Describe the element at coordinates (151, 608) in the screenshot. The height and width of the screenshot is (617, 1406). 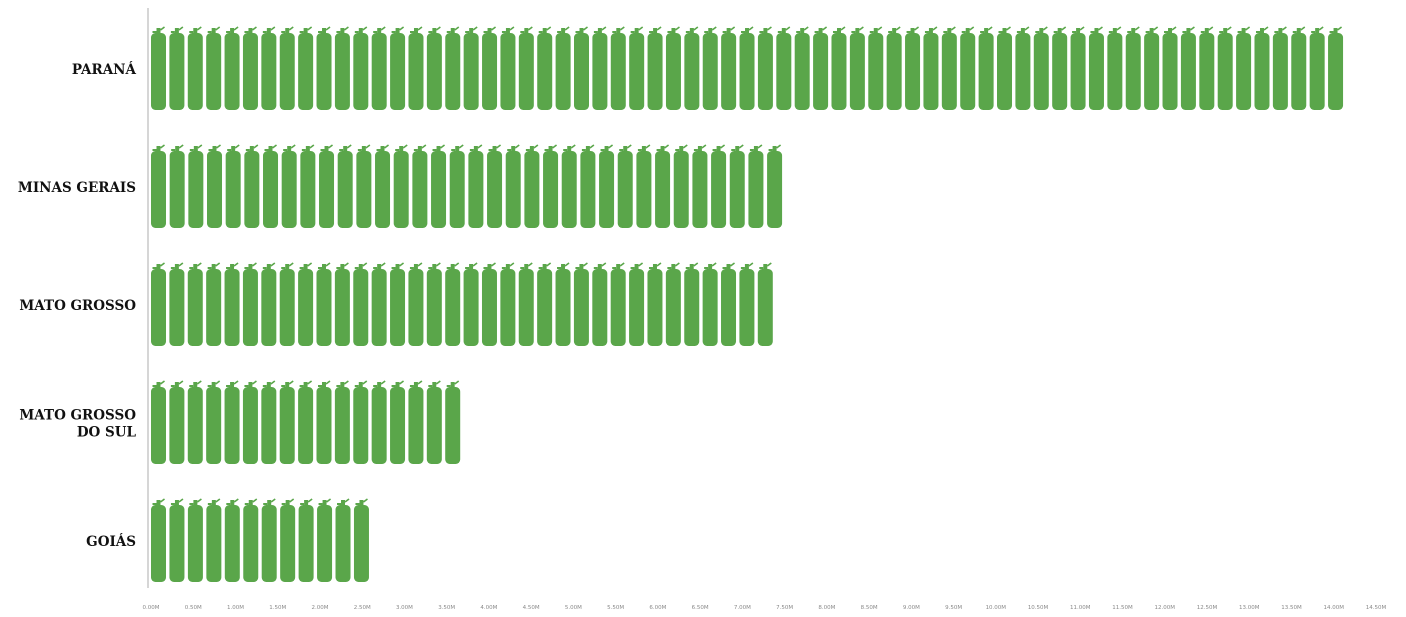
I see `x-tick-label: 0.00M` at that location.